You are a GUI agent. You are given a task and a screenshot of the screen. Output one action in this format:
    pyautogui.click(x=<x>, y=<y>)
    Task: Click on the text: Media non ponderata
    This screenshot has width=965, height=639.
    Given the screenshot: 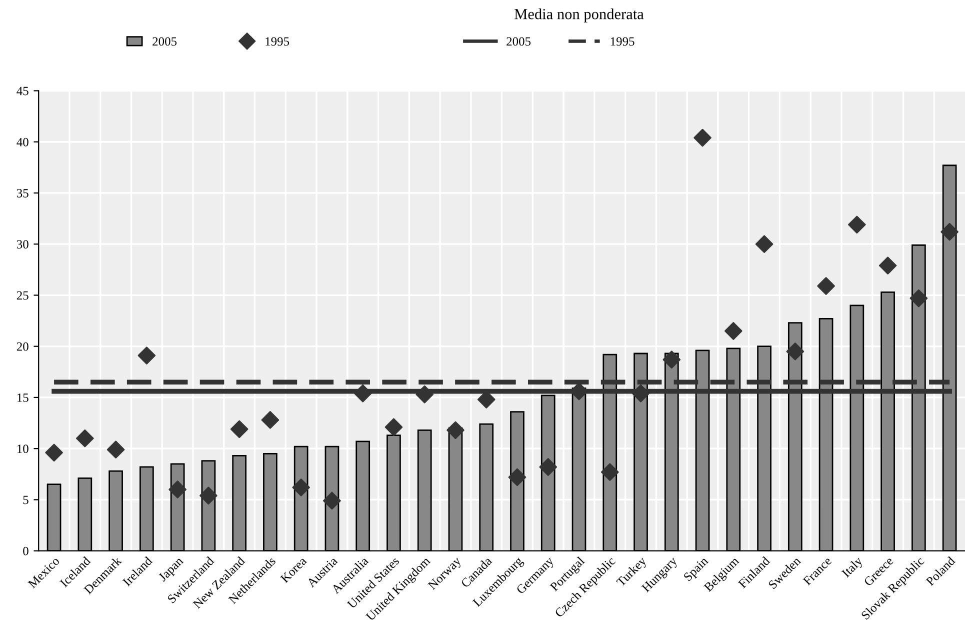 What is the action you would take?
    pyautogui.click(x=579, y=15)
    